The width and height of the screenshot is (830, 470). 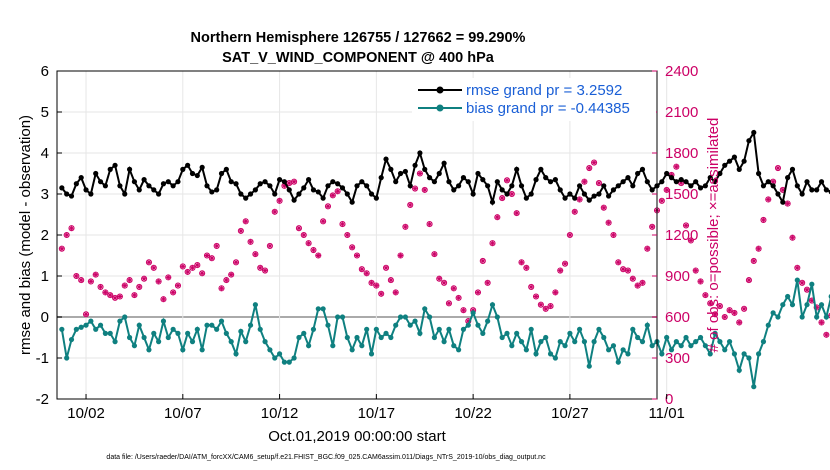 What do you see at coordinates (86, 413) in the screenshot?
I see `x-tick-label: 10/02` at bounding box center [86, 413].